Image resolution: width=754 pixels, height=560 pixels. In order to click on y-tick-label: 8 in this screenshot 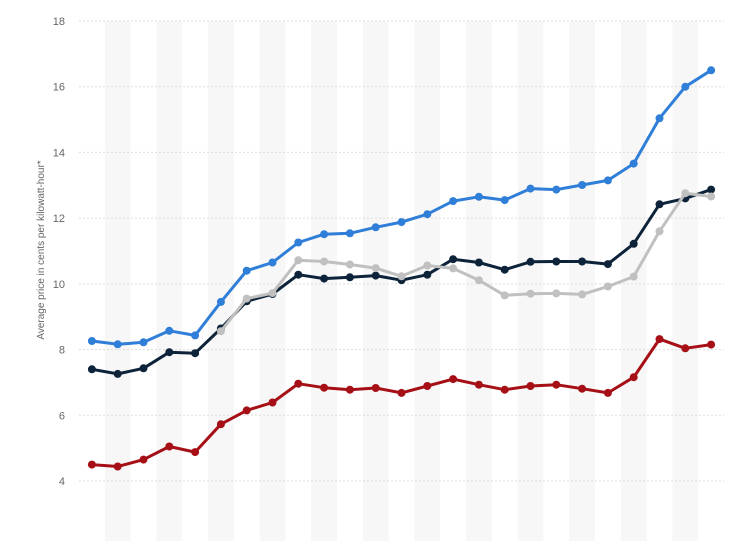, I will do `click(62, 351)`.